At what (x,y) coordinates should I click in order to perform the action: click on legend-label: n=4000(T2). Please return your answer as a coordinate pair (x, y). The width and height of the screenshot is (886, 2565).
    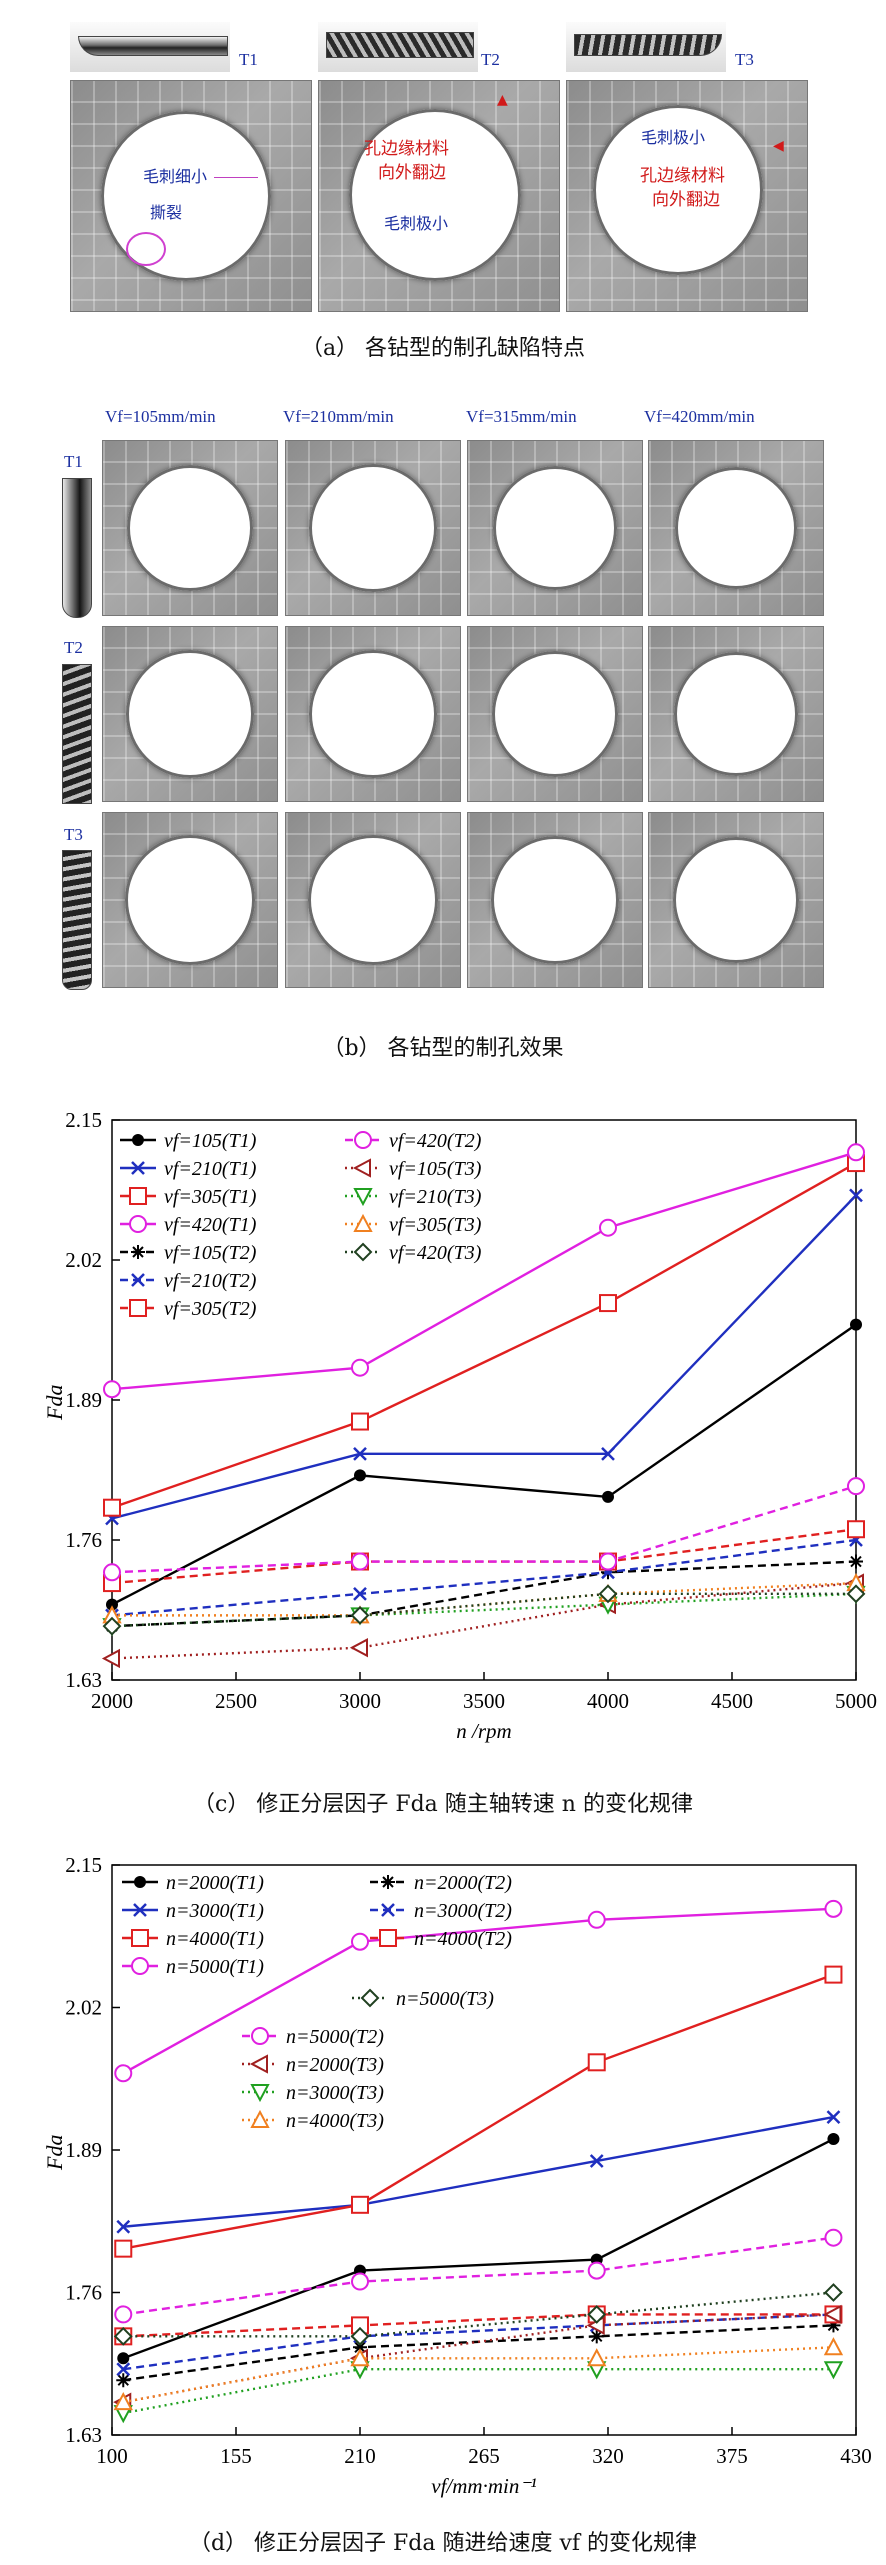
    Looking at the image, I should click on (463, 1939).